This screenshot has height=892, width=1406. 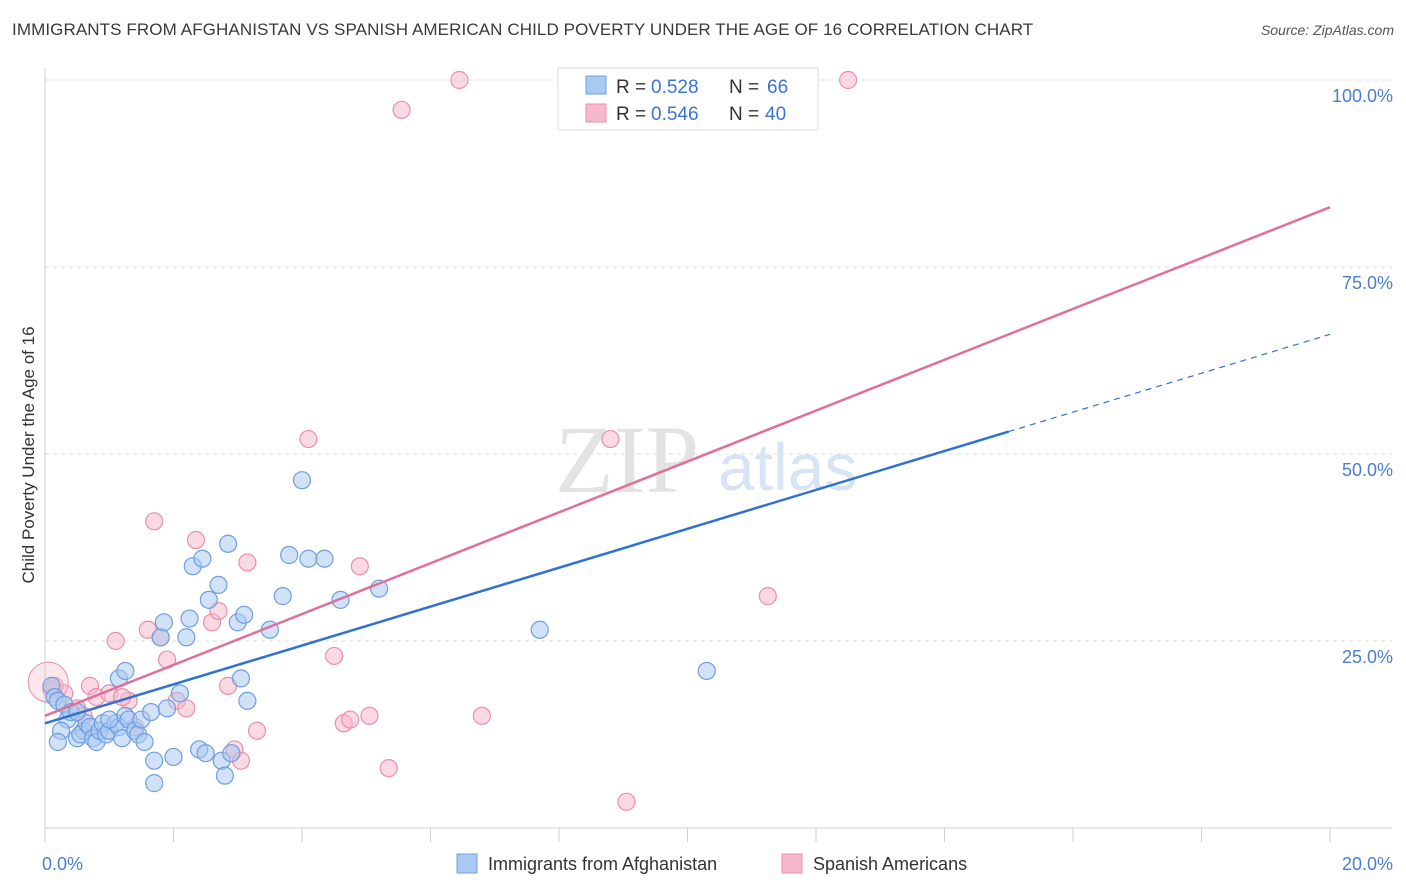 I want to click on legend-n-value-1: 66, so click(x=777, y=87).